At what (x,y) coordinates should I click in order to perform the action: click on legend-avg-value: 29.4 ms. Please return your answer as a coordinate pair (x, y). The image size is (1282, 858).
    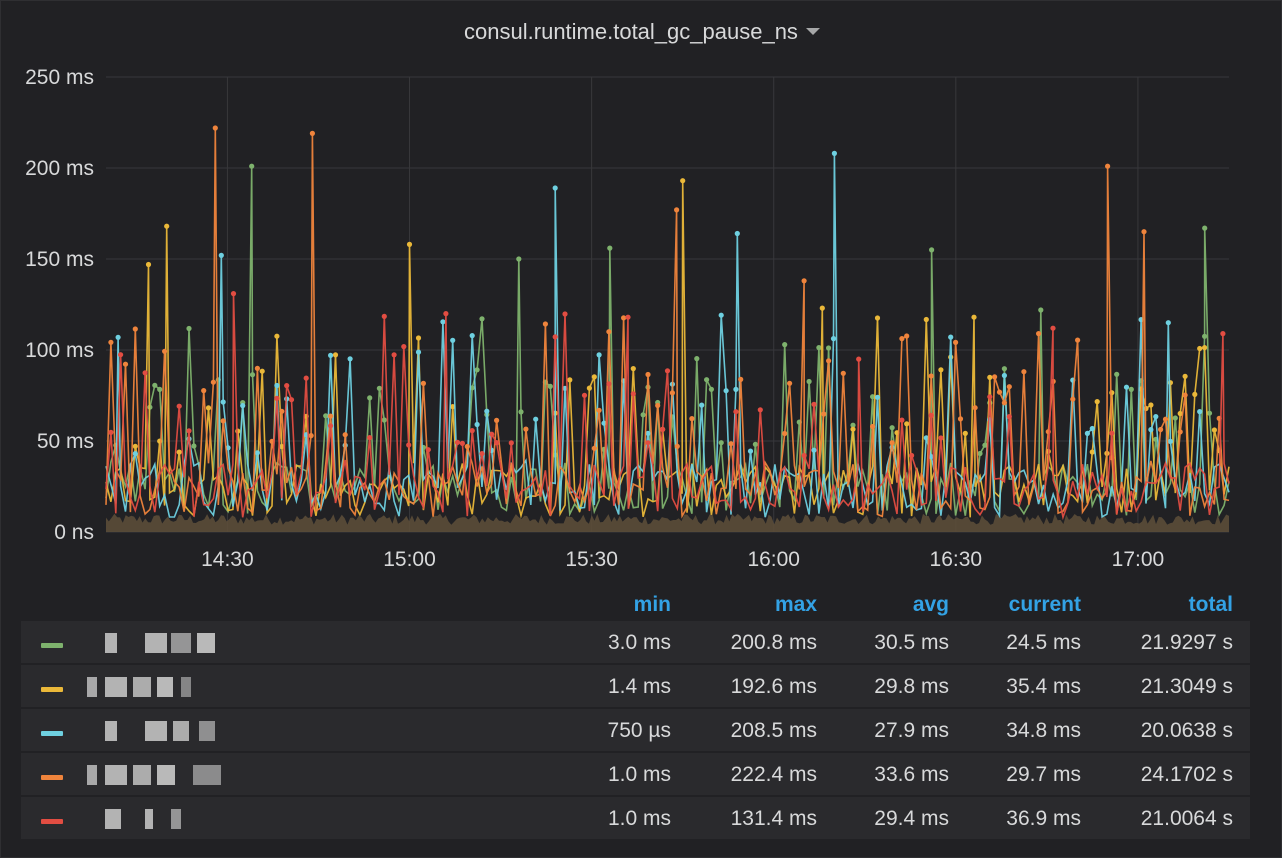
    Looking at the image, I should click on (911, 818).